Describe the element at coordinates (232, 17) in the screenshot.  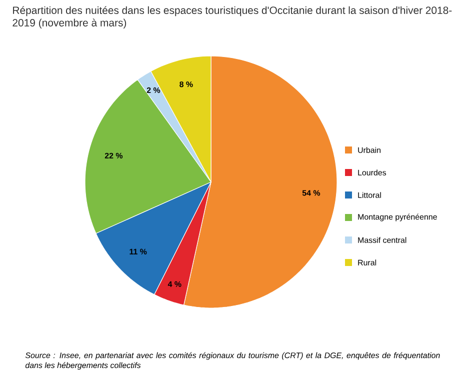
I see `chart-title: Répartition des nuitées dans les espaces touristiques d'Occitanie durant la saison d'hiver 2018-2019 (novembre à mars)` at that location.